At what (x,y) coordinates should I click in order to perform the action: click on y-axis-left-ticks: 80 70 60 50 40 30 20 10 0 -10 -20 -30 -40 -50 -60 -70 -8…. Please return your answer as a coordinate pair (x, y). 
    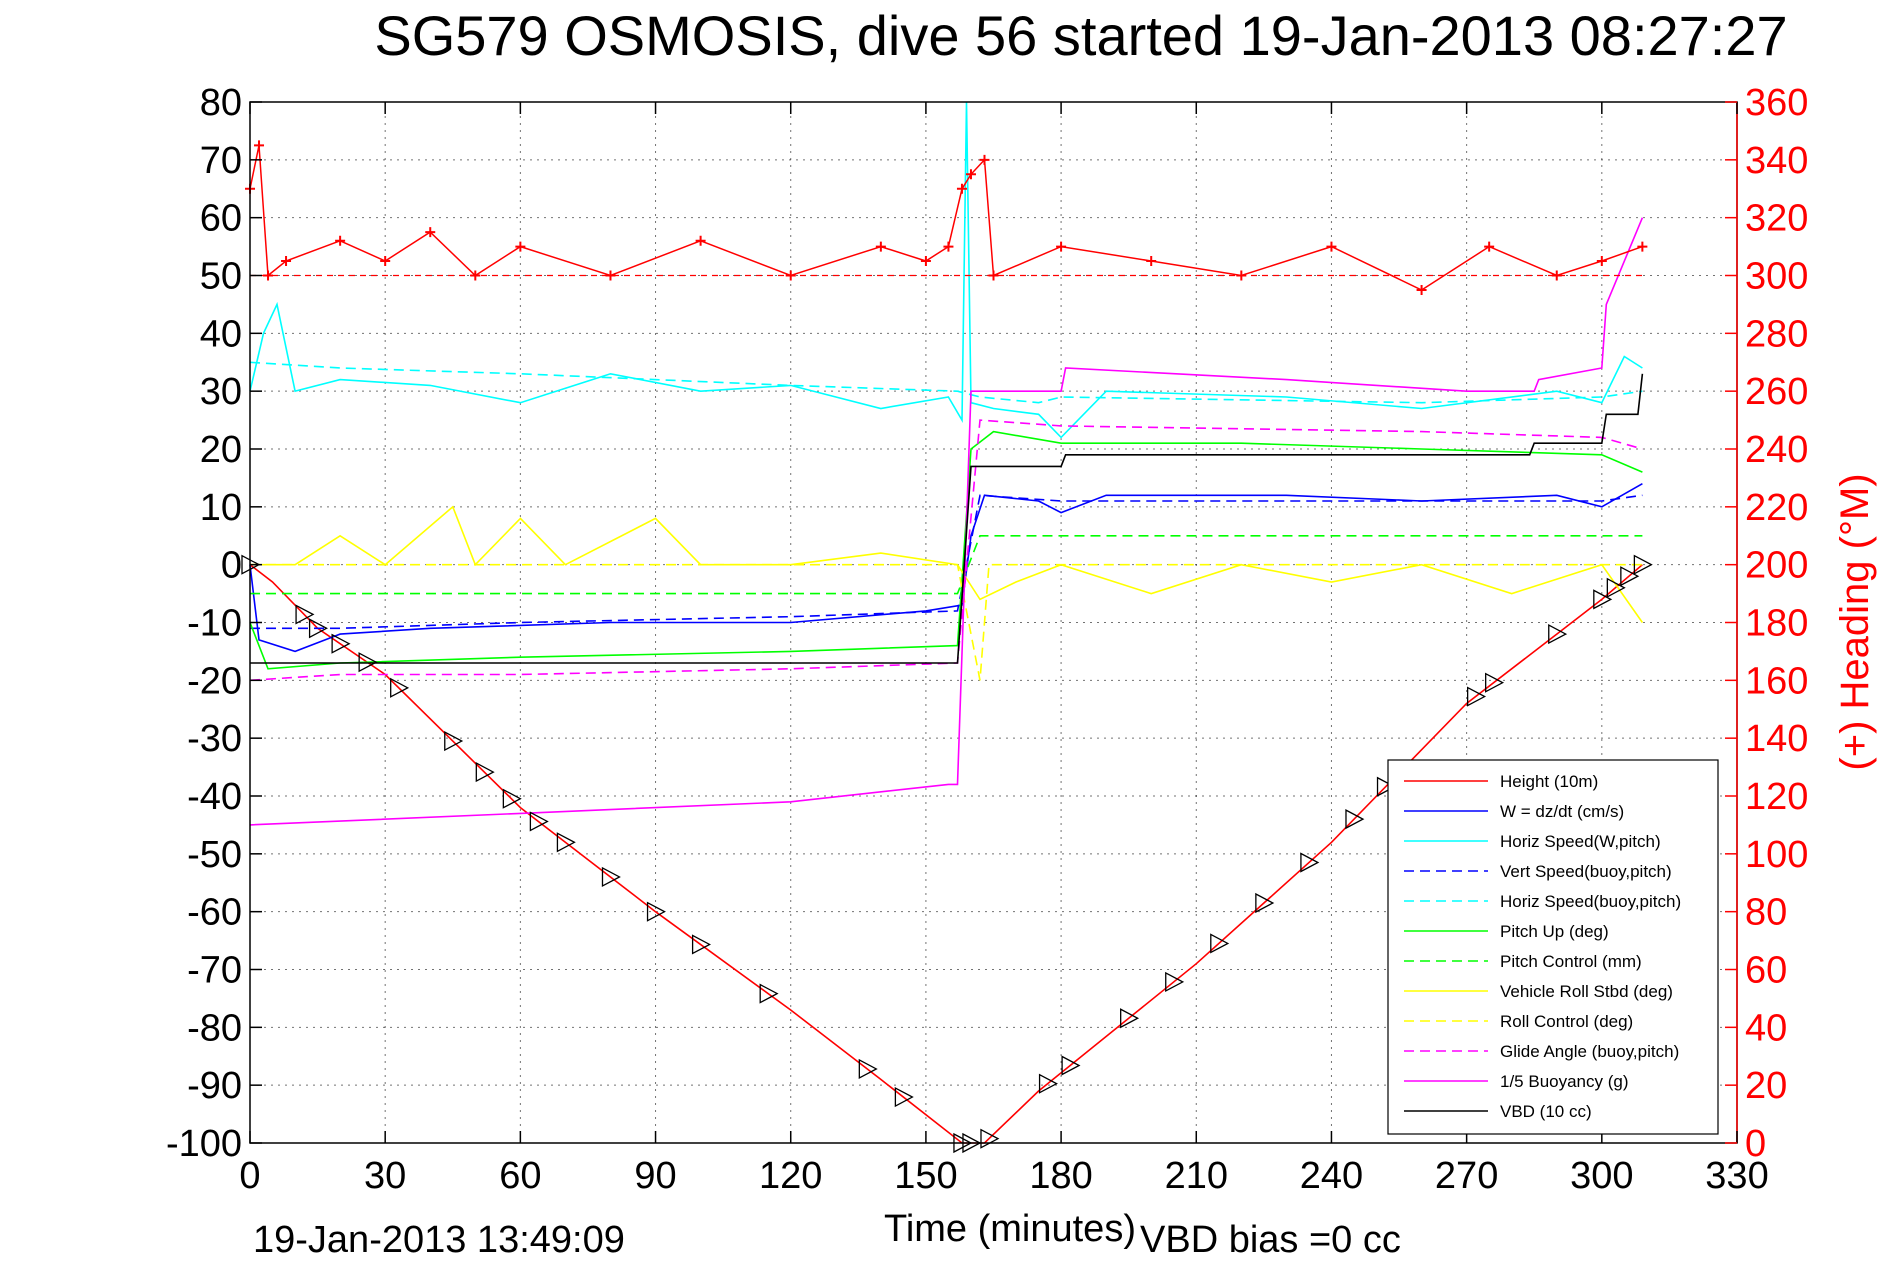
    Looking at the image, I should click on (214, 623).